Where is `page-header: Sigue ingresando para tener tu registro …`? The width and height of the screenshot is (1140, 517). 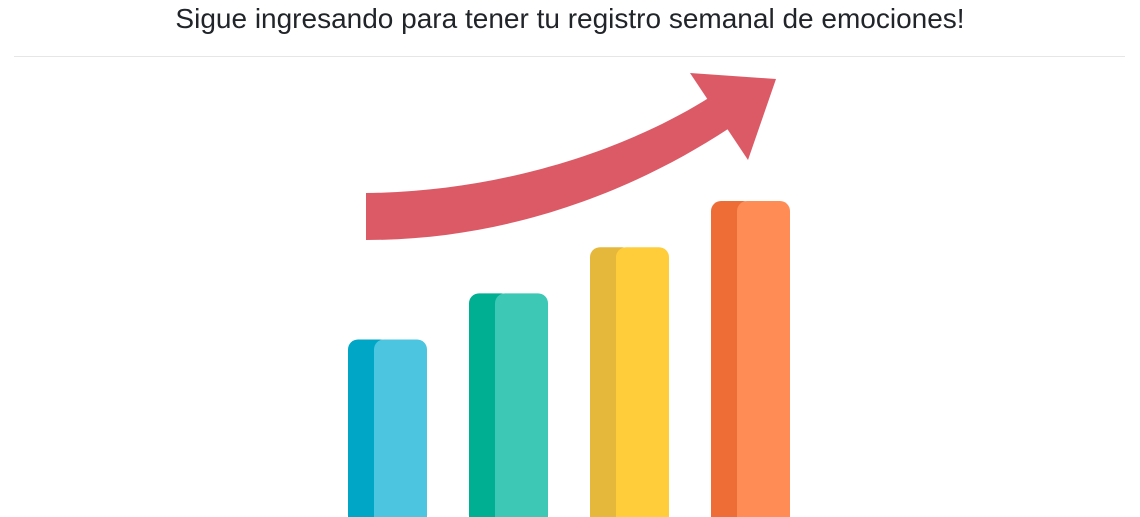
page-header: Sigue ingresando para tener tu registro … is located at coordinates (570, 28).